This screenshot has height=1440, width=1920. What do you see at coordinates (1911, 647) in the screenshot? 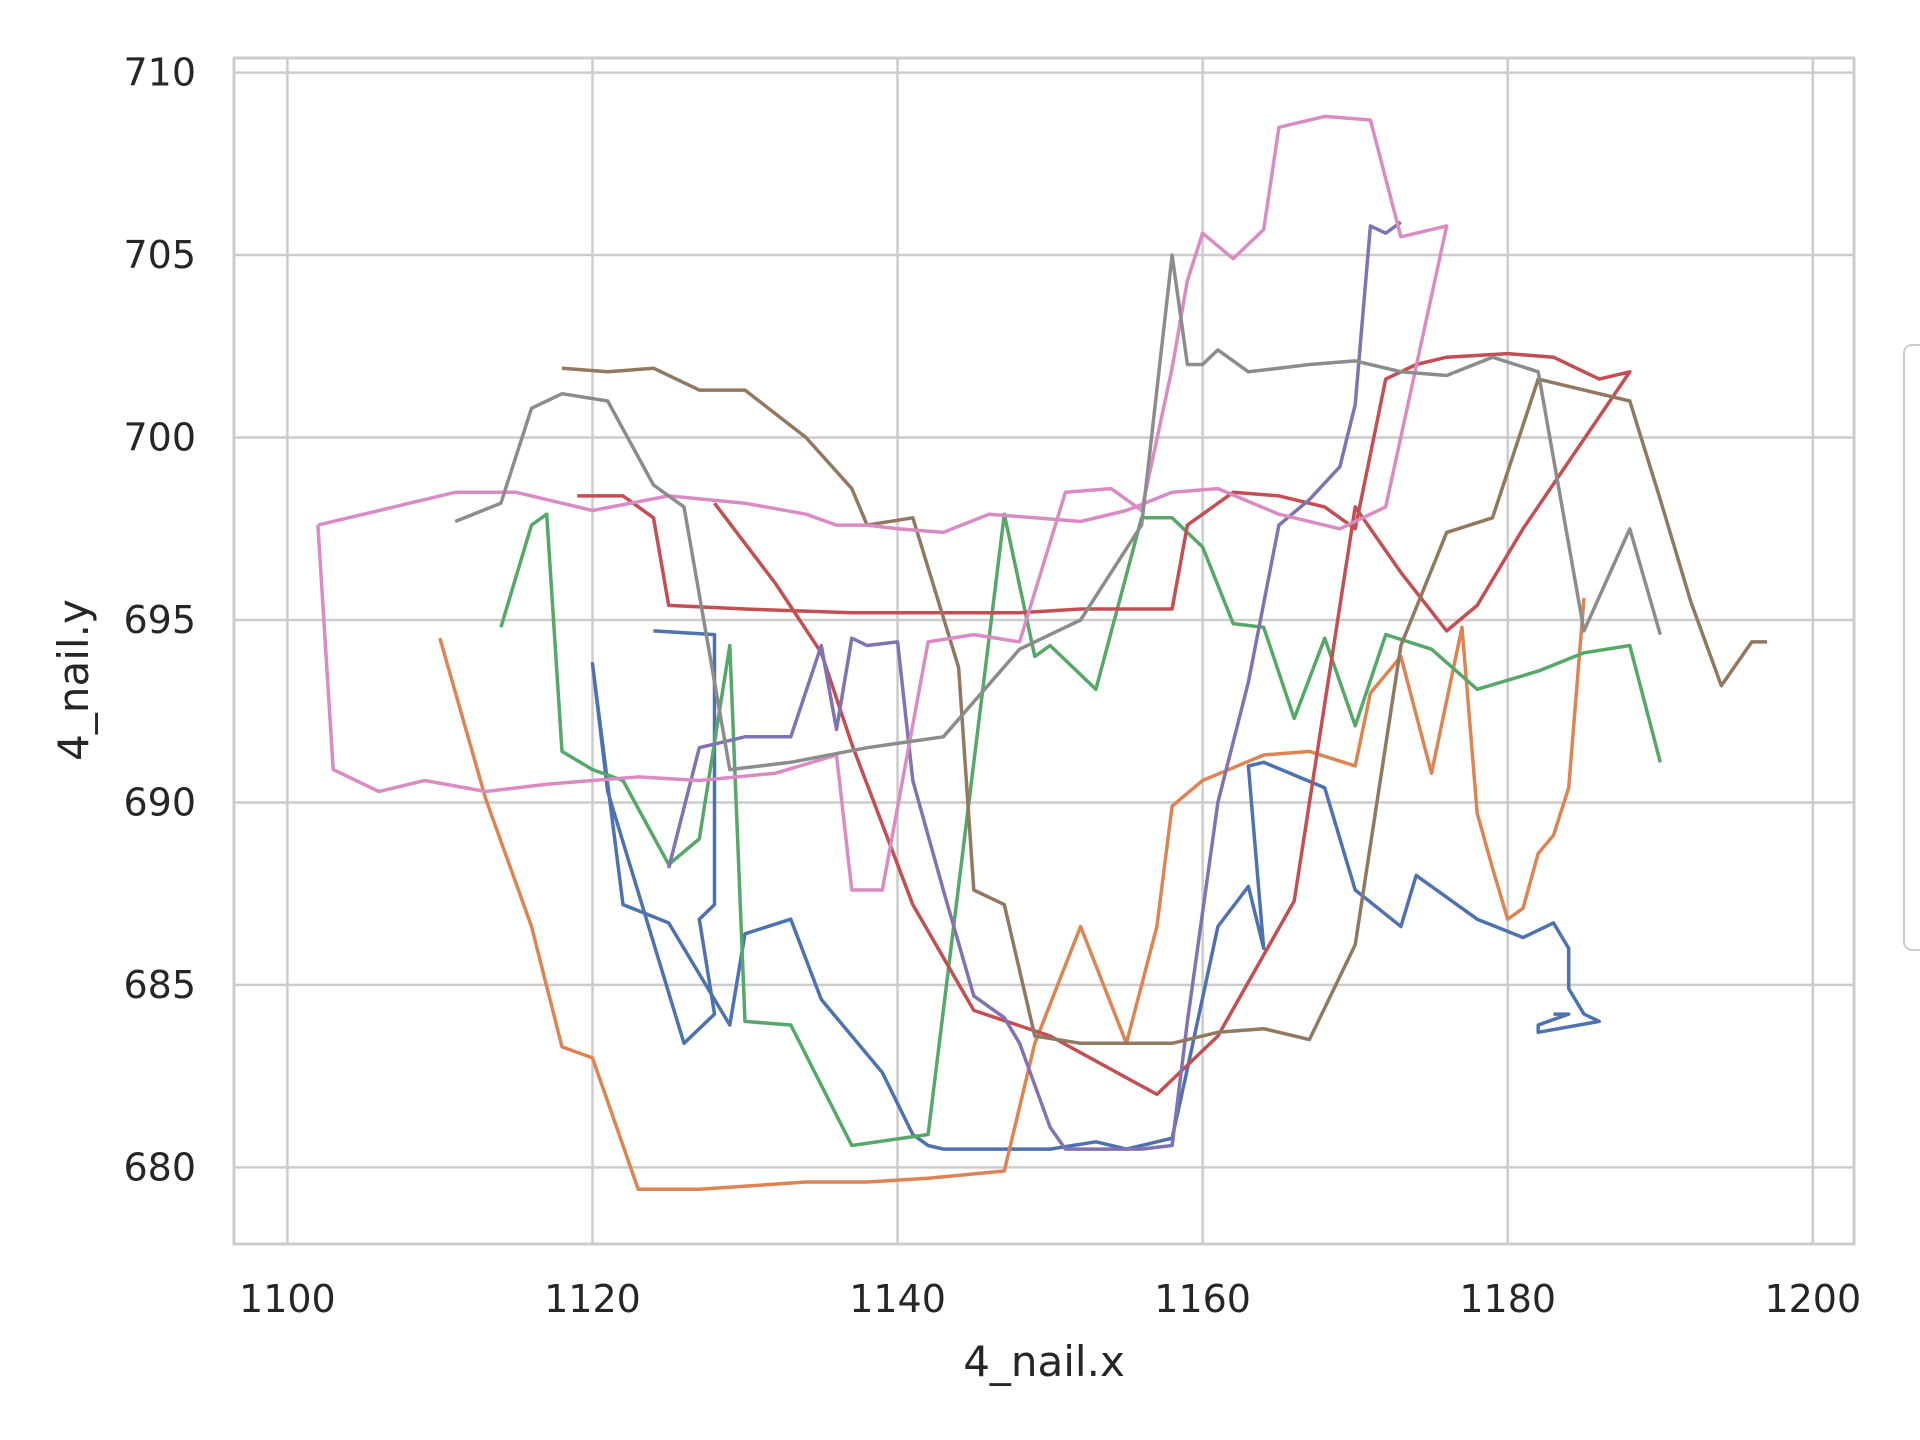
I see `legend-box` at bounding box center [1911, 647].